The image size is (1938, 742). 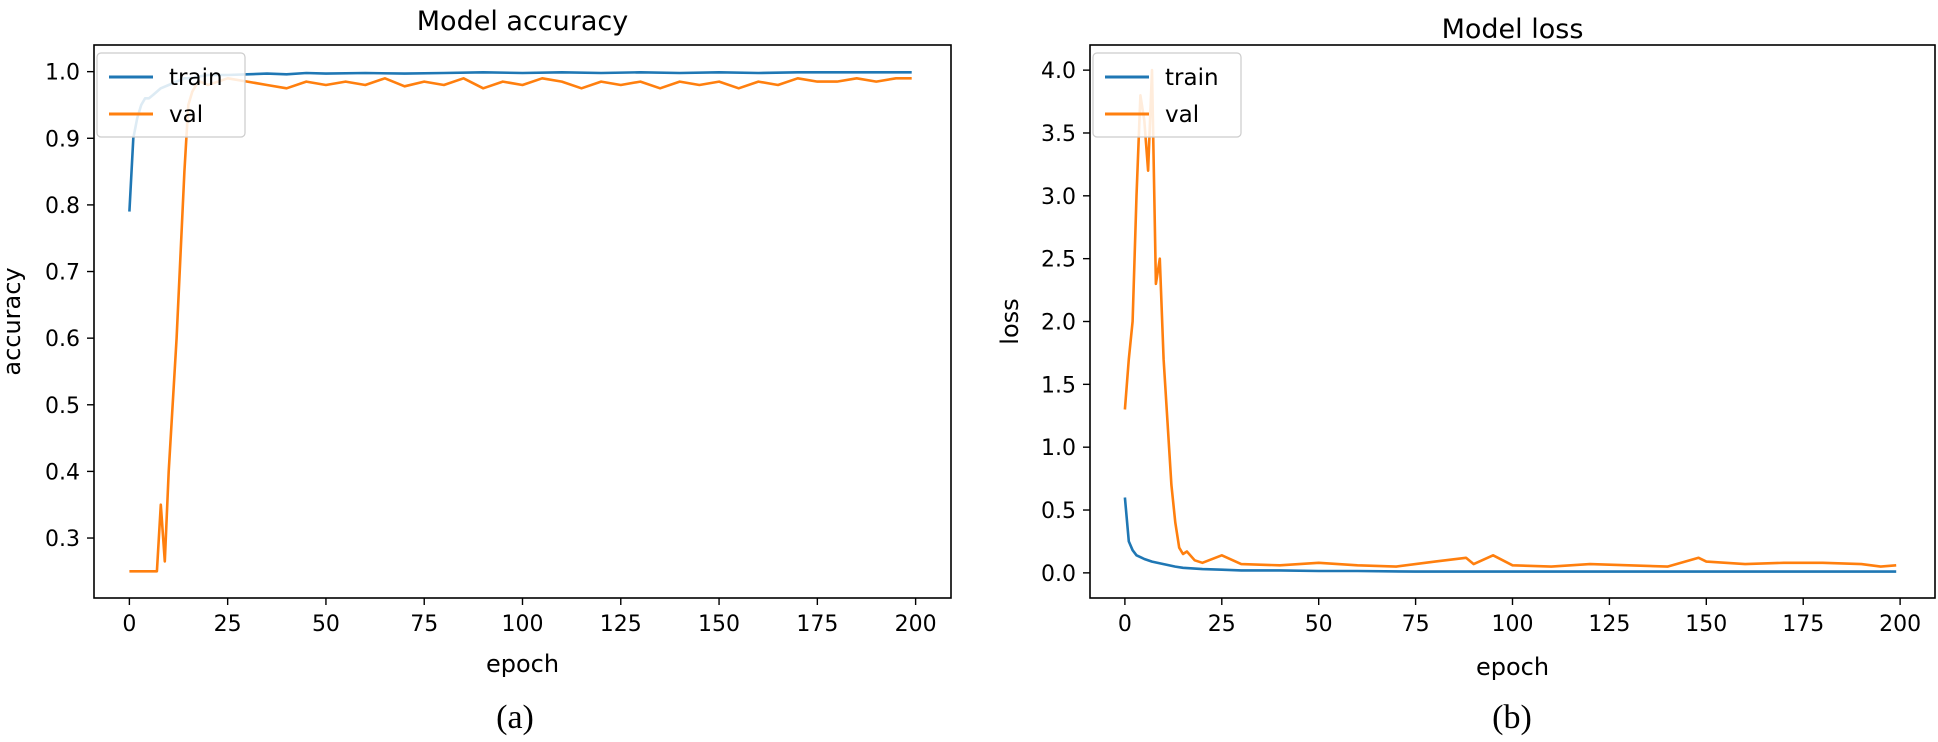 What do you see at coordinates (62, 539) in the screenshot?
I see `y-tick-label: 0.3` at bounding box center [62, 539].